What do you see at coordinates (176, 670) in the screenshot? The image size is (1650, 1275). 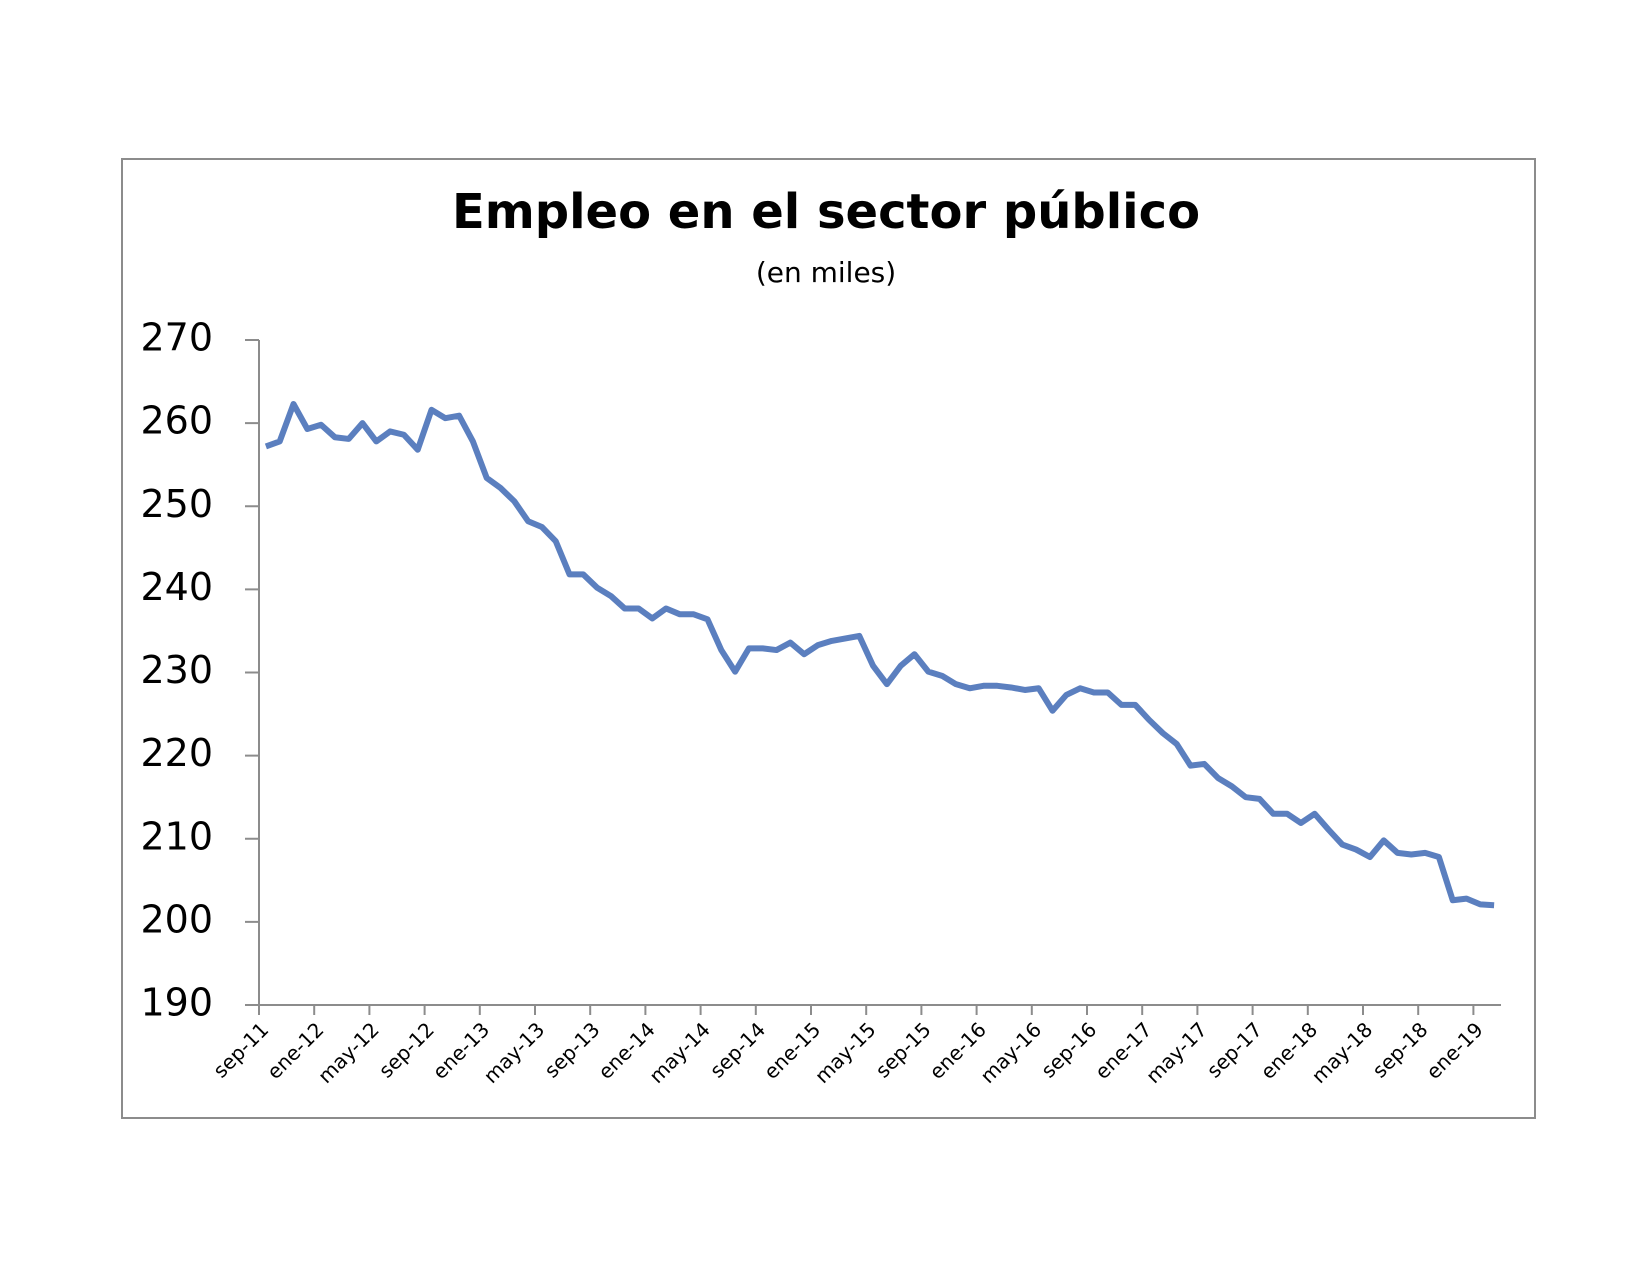 I see `y-tick-label: 230` at bounding box center [176, 670].